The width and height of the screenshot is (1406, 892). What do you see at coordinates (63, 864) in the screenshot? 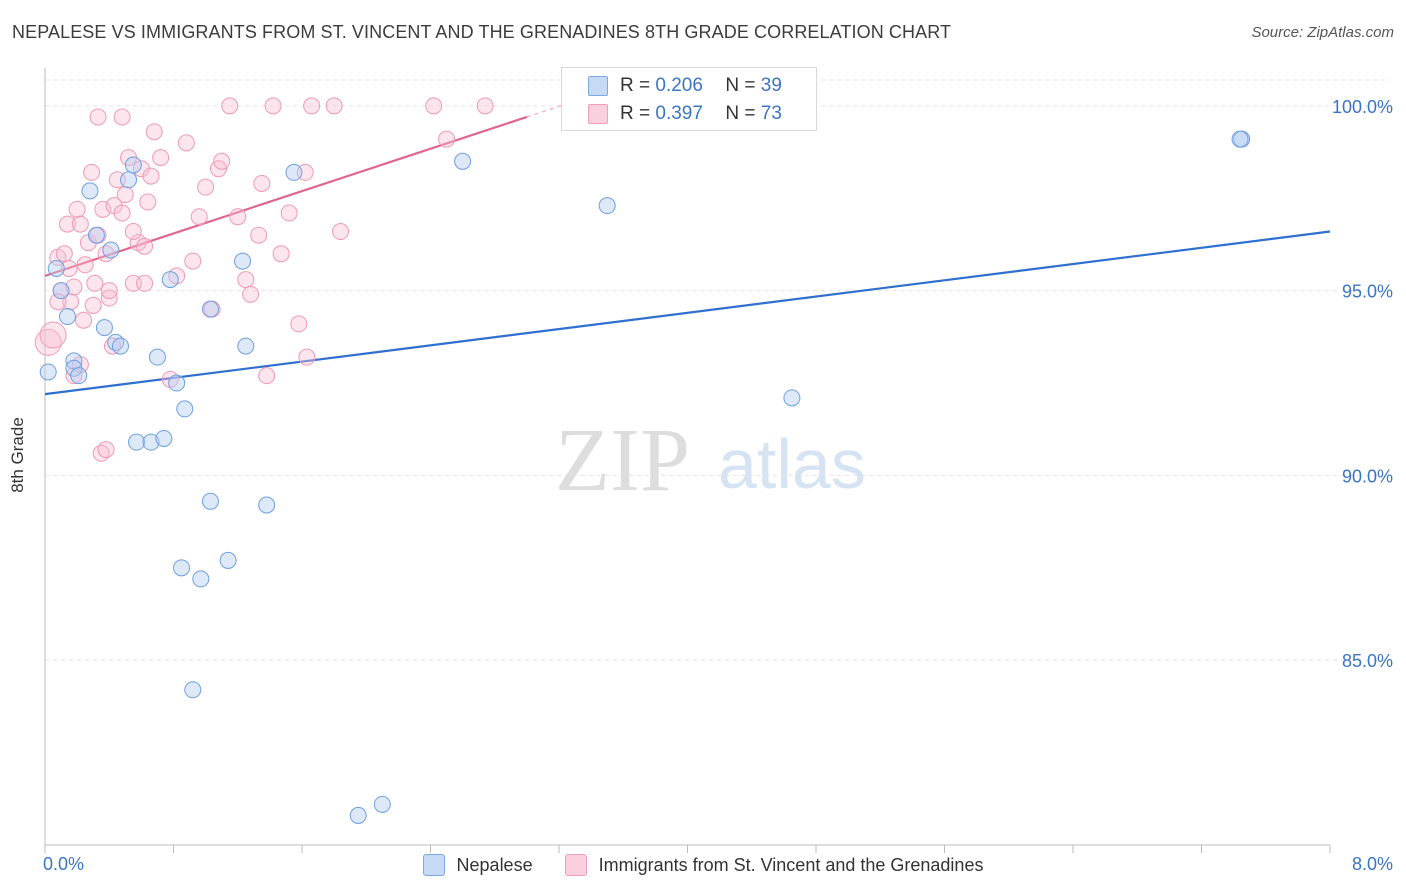
I see `x-tick-label: 0.0%` at bounding box center [63, 864].